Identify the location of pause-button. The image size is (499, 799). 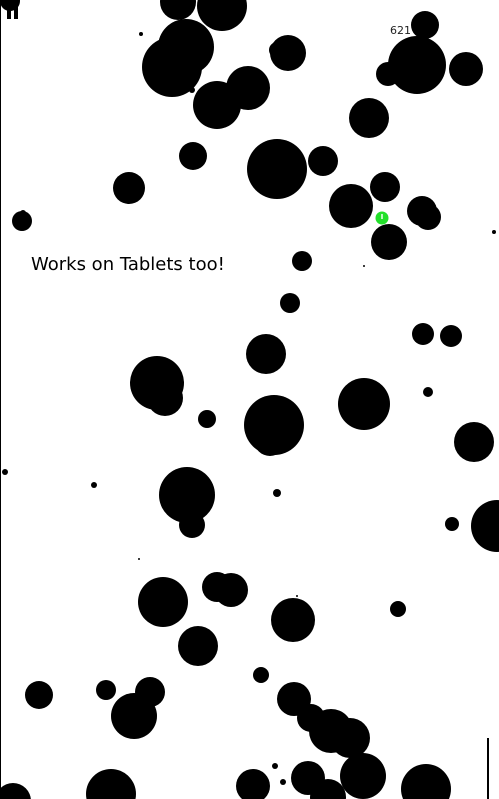
(12, 13).